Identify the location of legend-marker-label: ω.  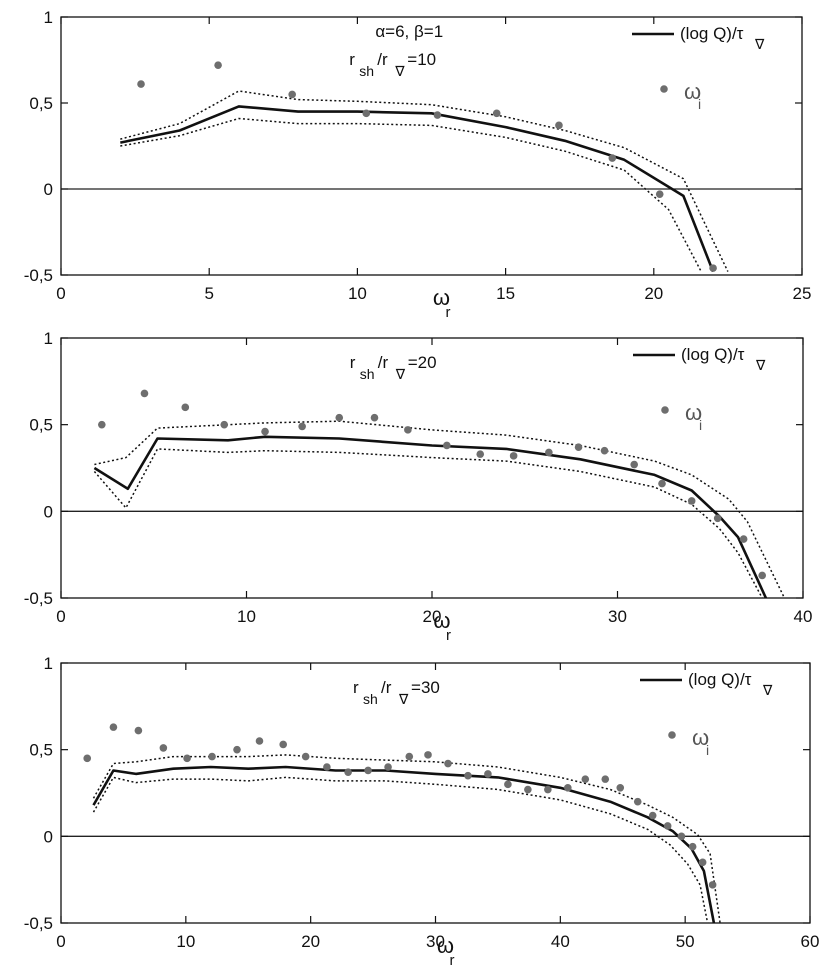
(700, 737).